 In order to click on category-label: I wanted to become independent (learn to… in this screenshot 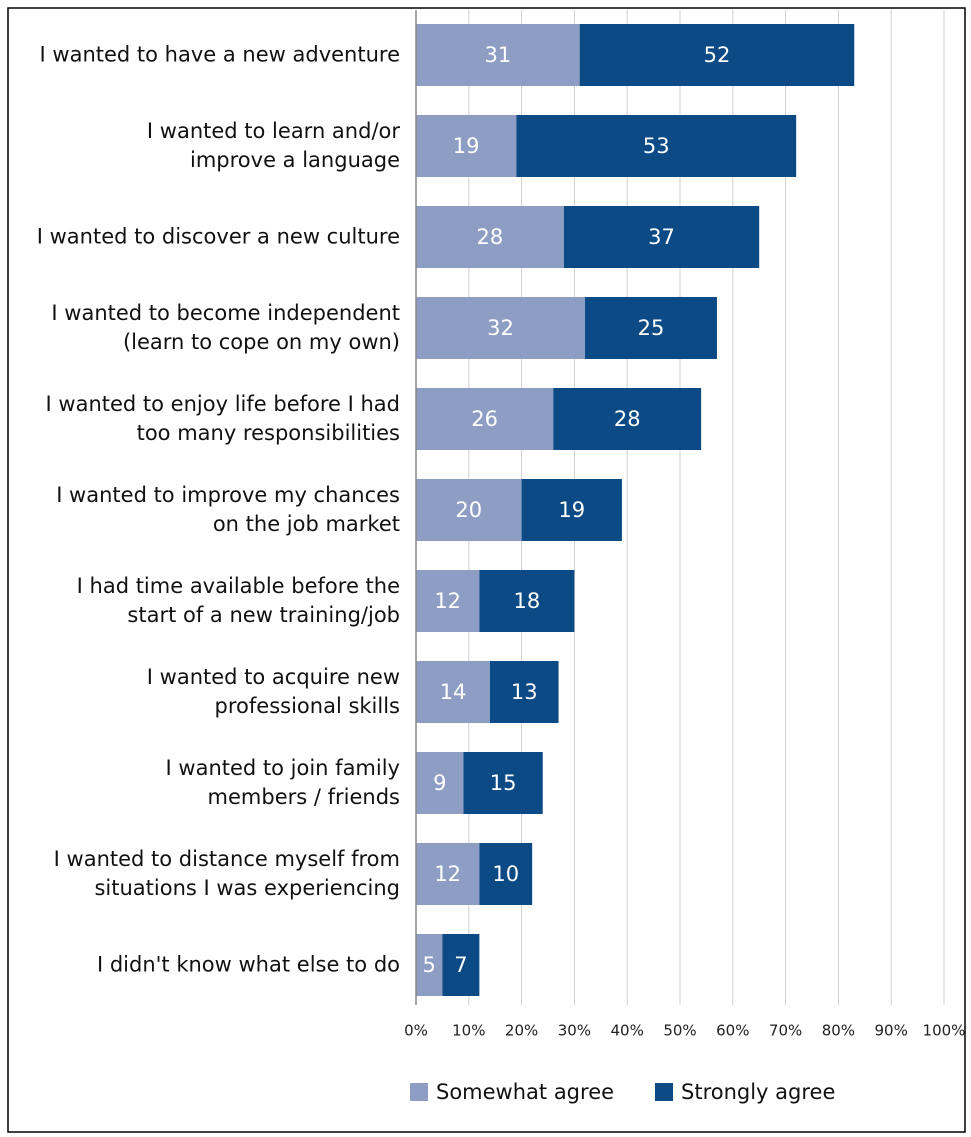, I will do `click(225, 327)`.